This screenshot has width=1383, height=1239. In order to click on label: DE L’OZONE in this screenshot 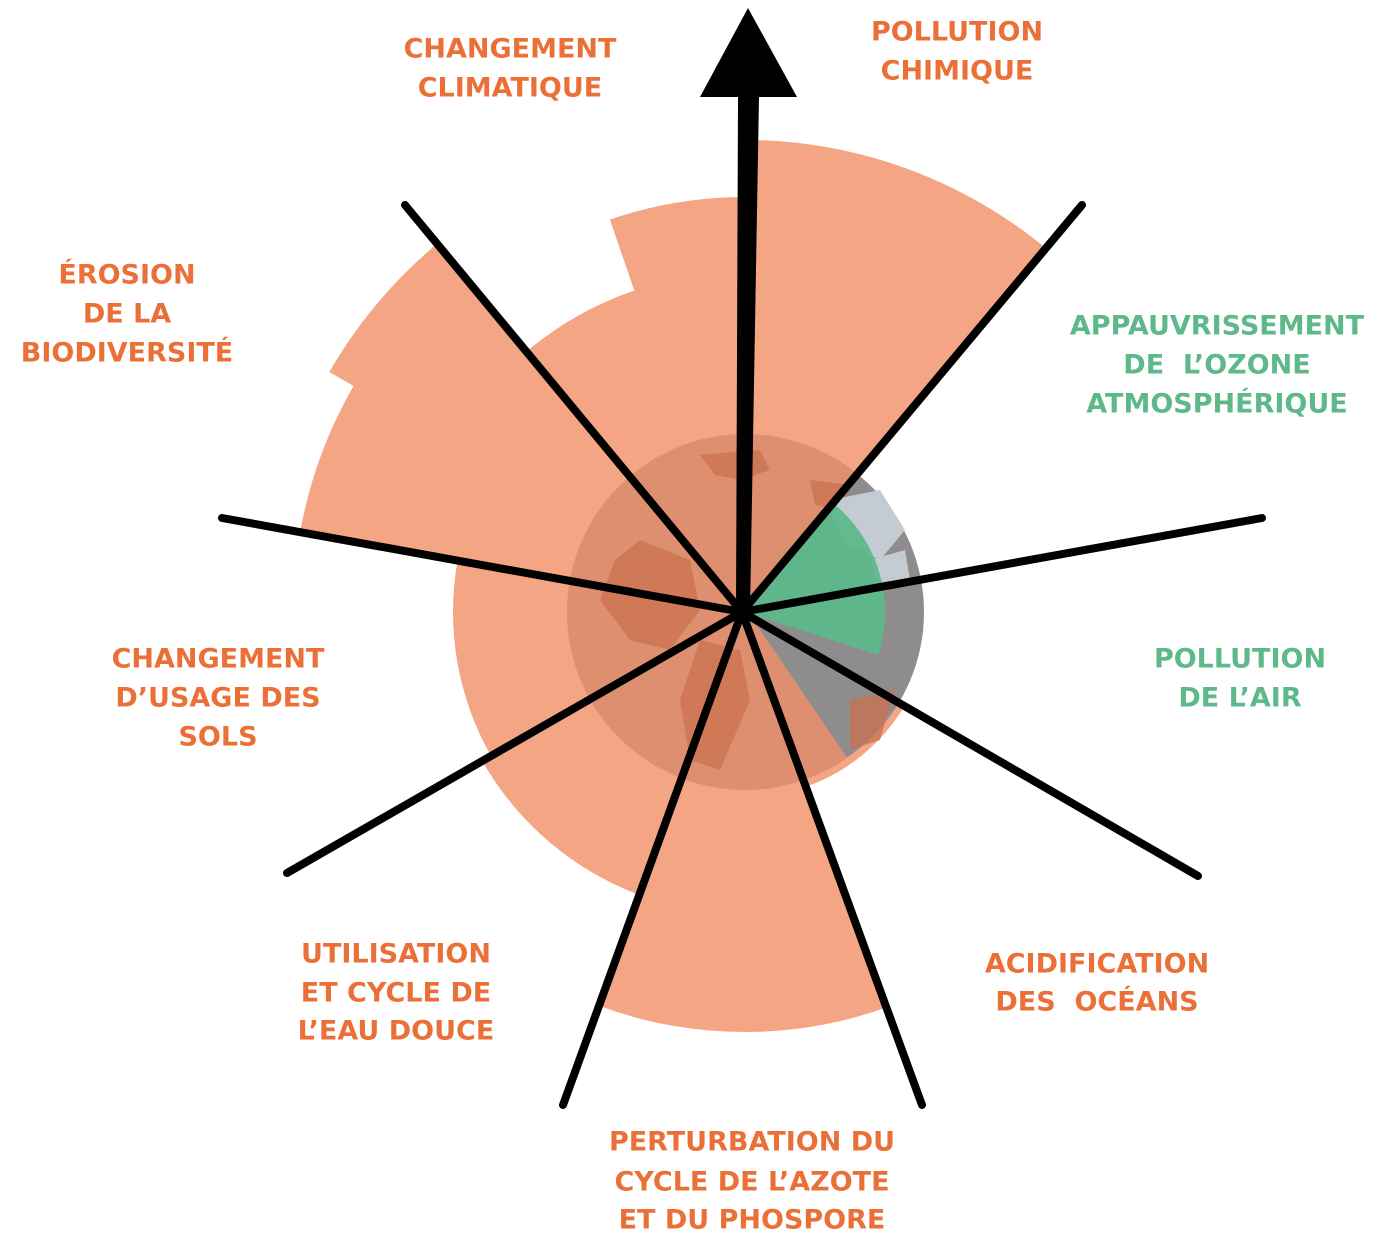, I will do `click(1216, 365)`.